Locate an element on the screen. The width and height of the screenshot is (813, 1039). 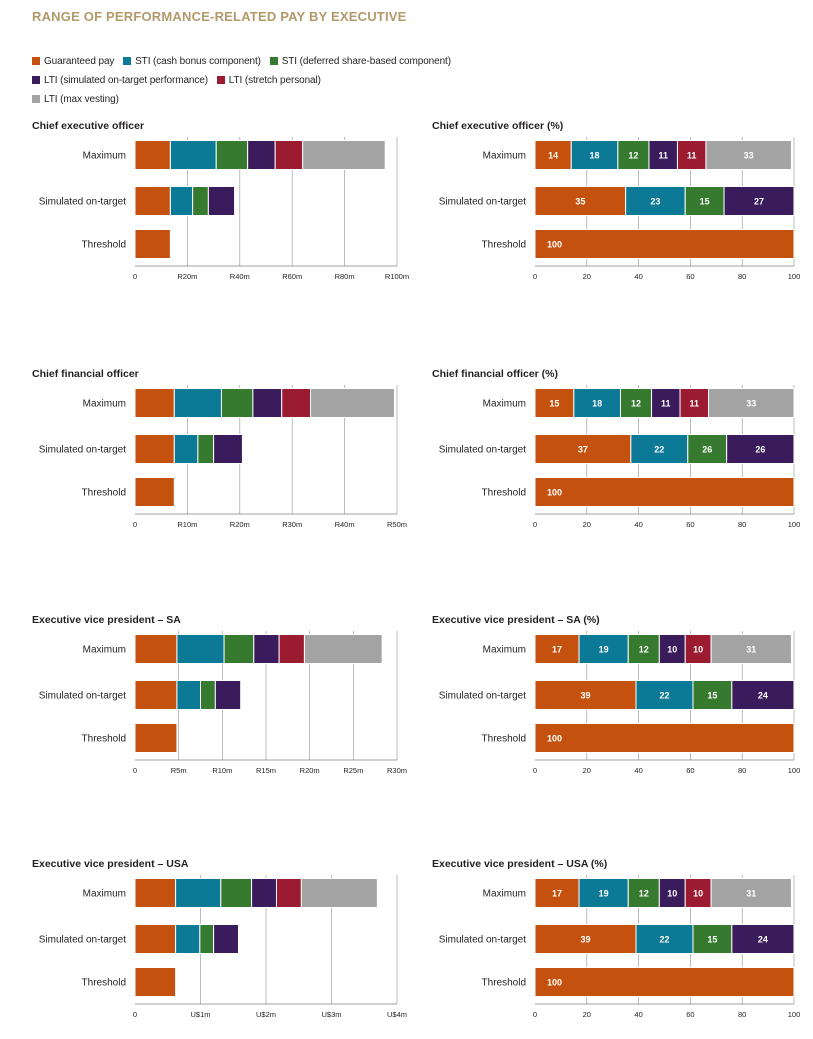
data-label: 39 is located at coordinates (585, 940).